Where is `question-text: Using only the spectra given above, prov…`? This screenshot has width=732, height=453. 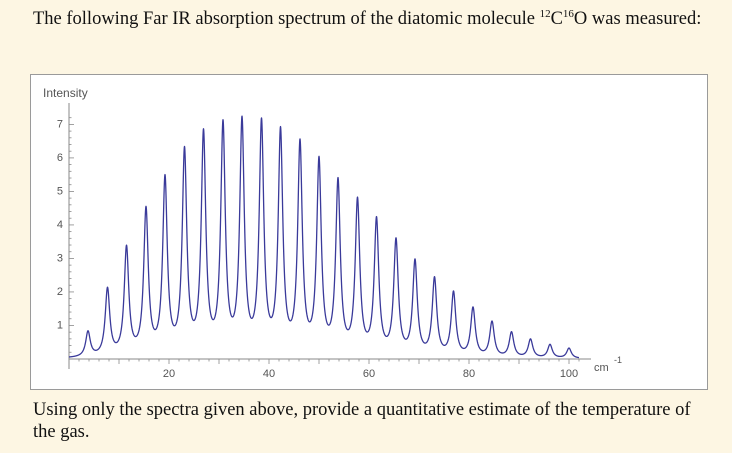 question-text: Using only the spectra given above, prov… is located at coordinates (362, 421).